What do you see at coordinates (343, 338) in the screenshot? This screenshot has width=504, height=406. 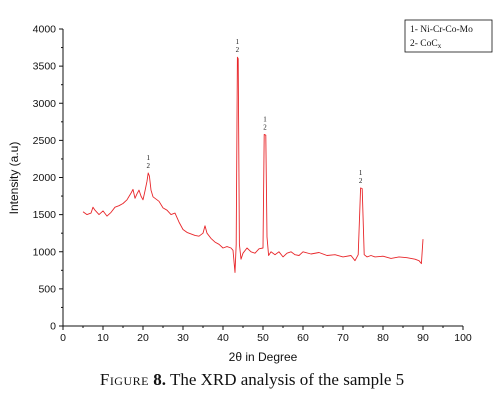 I see `x-tick-label: 70` at bounding box center [343, 338].